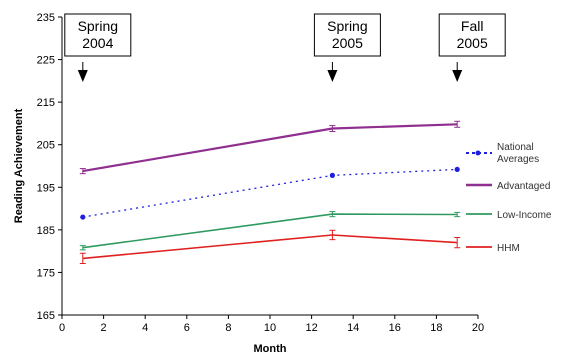  I want to click on legend-label-low-income: Low-Income, so click(524, 215).